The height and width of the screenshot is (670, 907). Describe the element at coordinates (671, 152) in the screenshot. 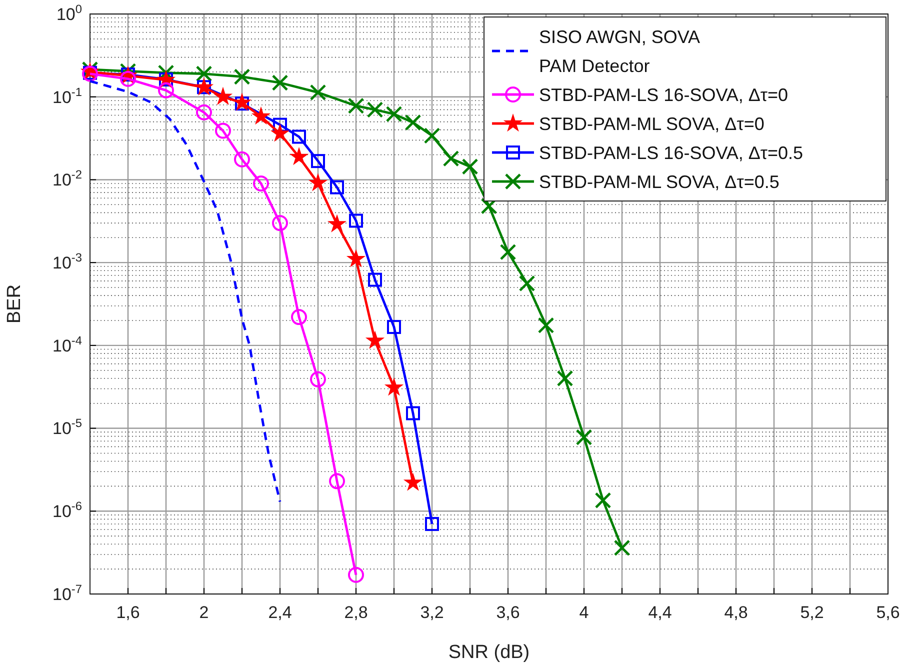

I see `legend-label: STBD-PAM-LS 16-SOVA, Δτ=0.5` at that location.